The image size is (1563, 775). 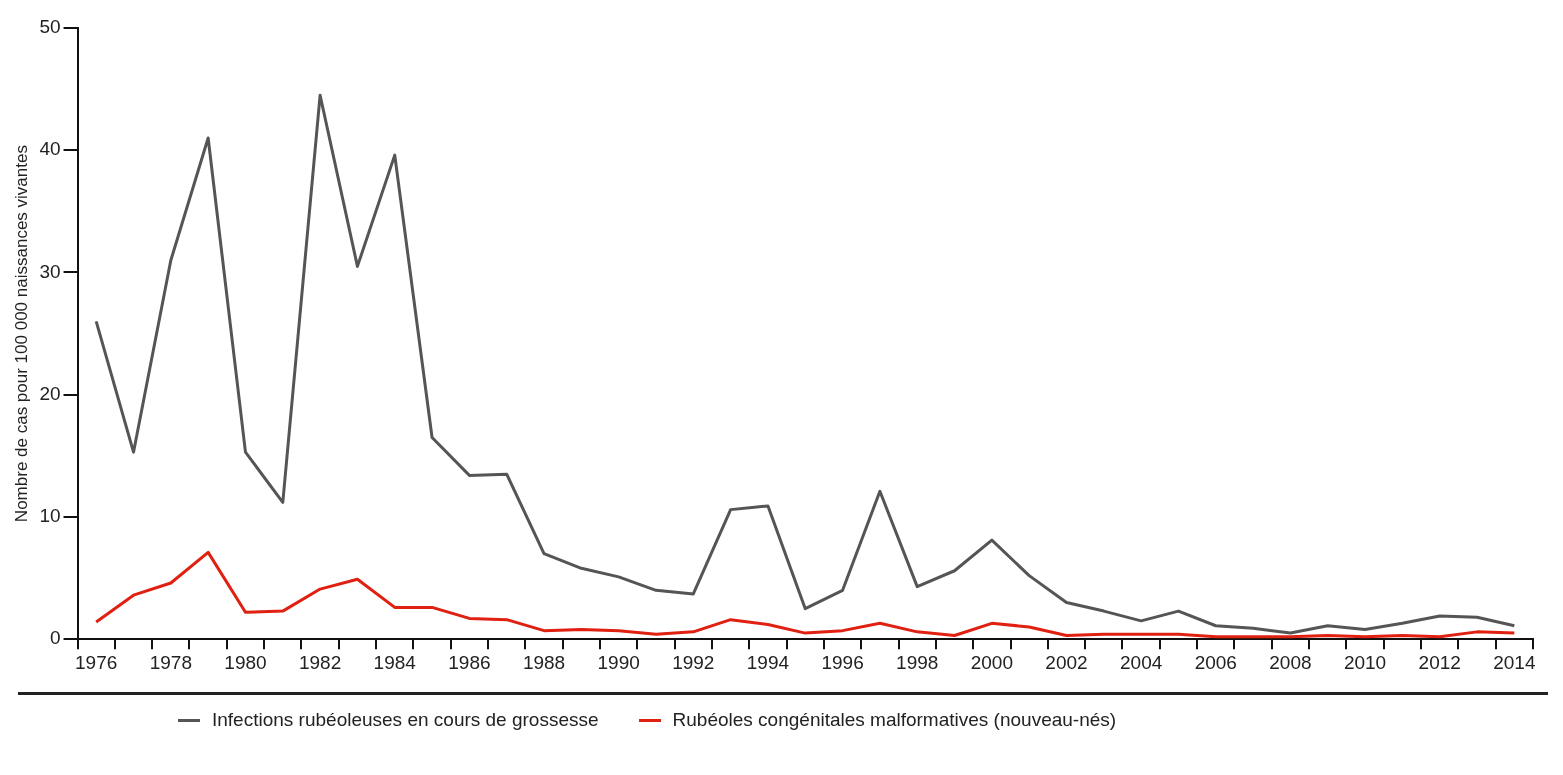 I want to click on legend-label: Infections rubéoleuses en cours de grossesse, so click(x=405, y=720).